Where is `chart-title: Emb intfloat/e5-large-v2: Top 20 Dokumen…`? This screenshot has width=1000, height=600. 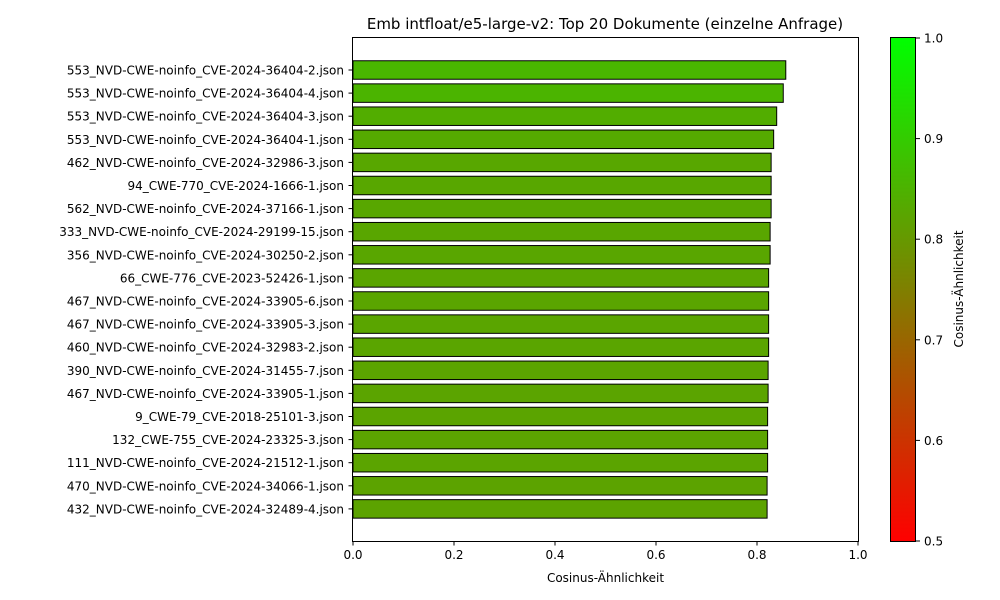
chart-title: Emb intfloat/e5-large-v2: Top 20 Dokumen… is located at coordinates (605, 24).